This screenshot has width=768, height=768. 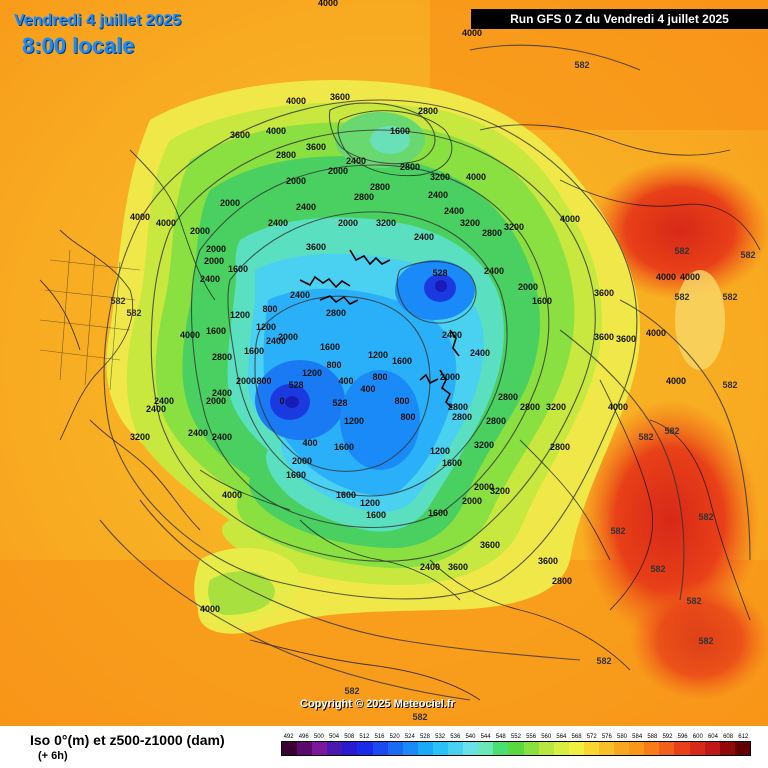 I want to click on legend-label-556: 556, so click(x=531, y=737).